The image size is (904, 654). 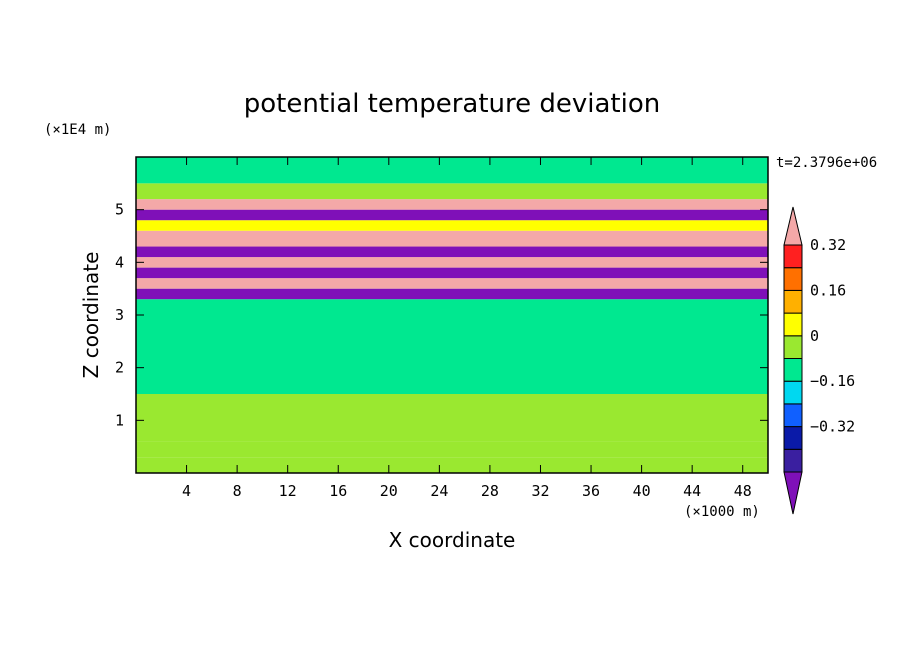 What do you see at coordinates (692, 491) in the screenshot?
I see `x-tick-label: 44` at bounding box center [692, 491].